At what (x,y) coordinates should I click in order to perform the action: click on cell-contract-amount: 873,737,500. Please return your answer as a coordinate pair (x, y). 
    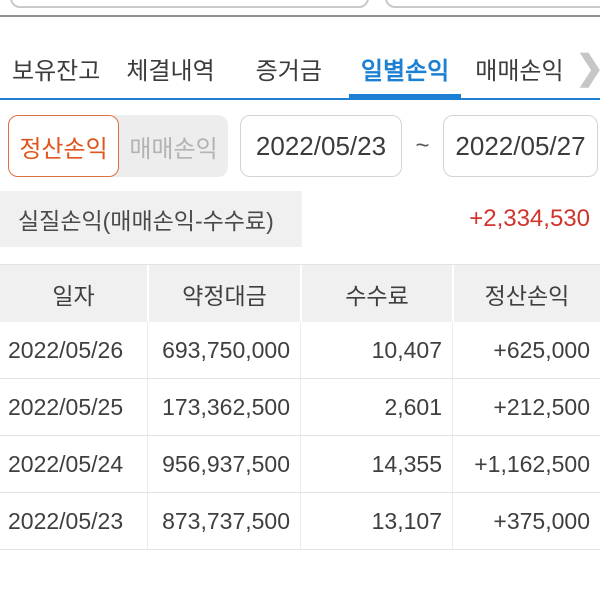
    Looking at the image, I should click on (223, 521).